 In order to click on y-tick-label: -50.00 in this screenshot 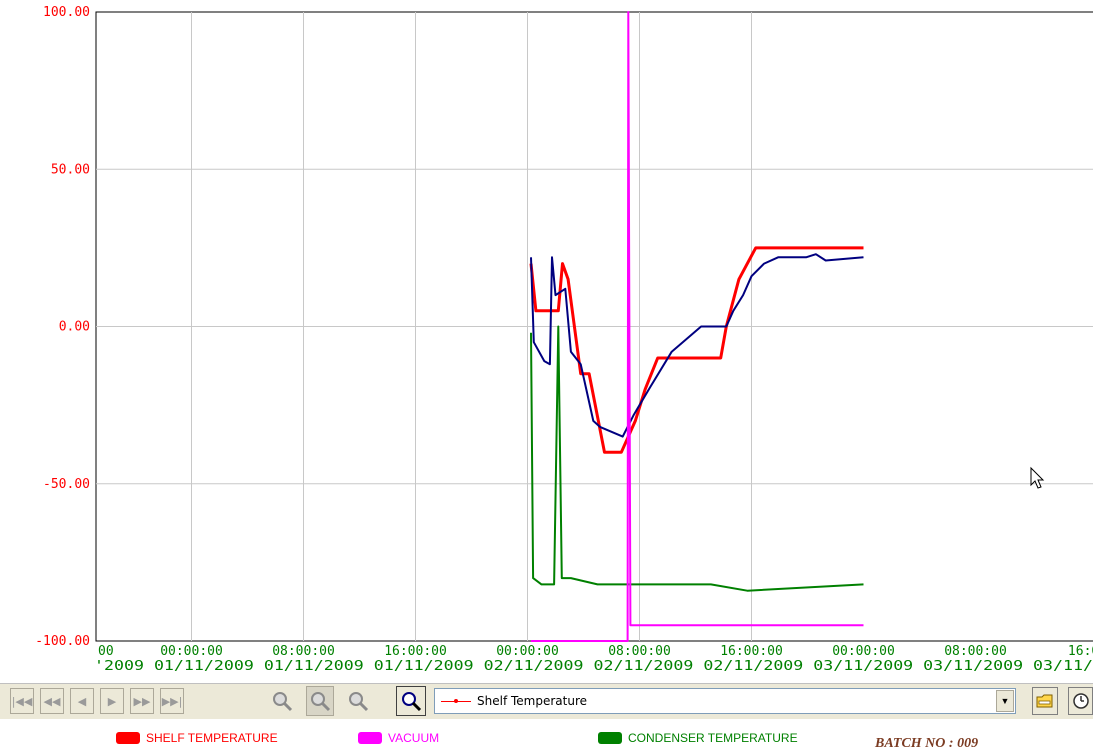, I will do `click(66, 484)`.